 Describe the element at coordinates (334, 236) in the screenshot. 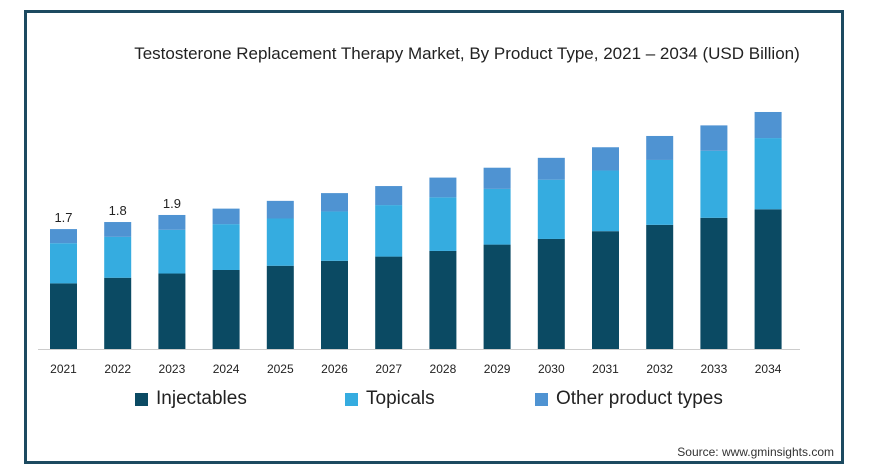

I see `bar-topicals-2026` at that location.